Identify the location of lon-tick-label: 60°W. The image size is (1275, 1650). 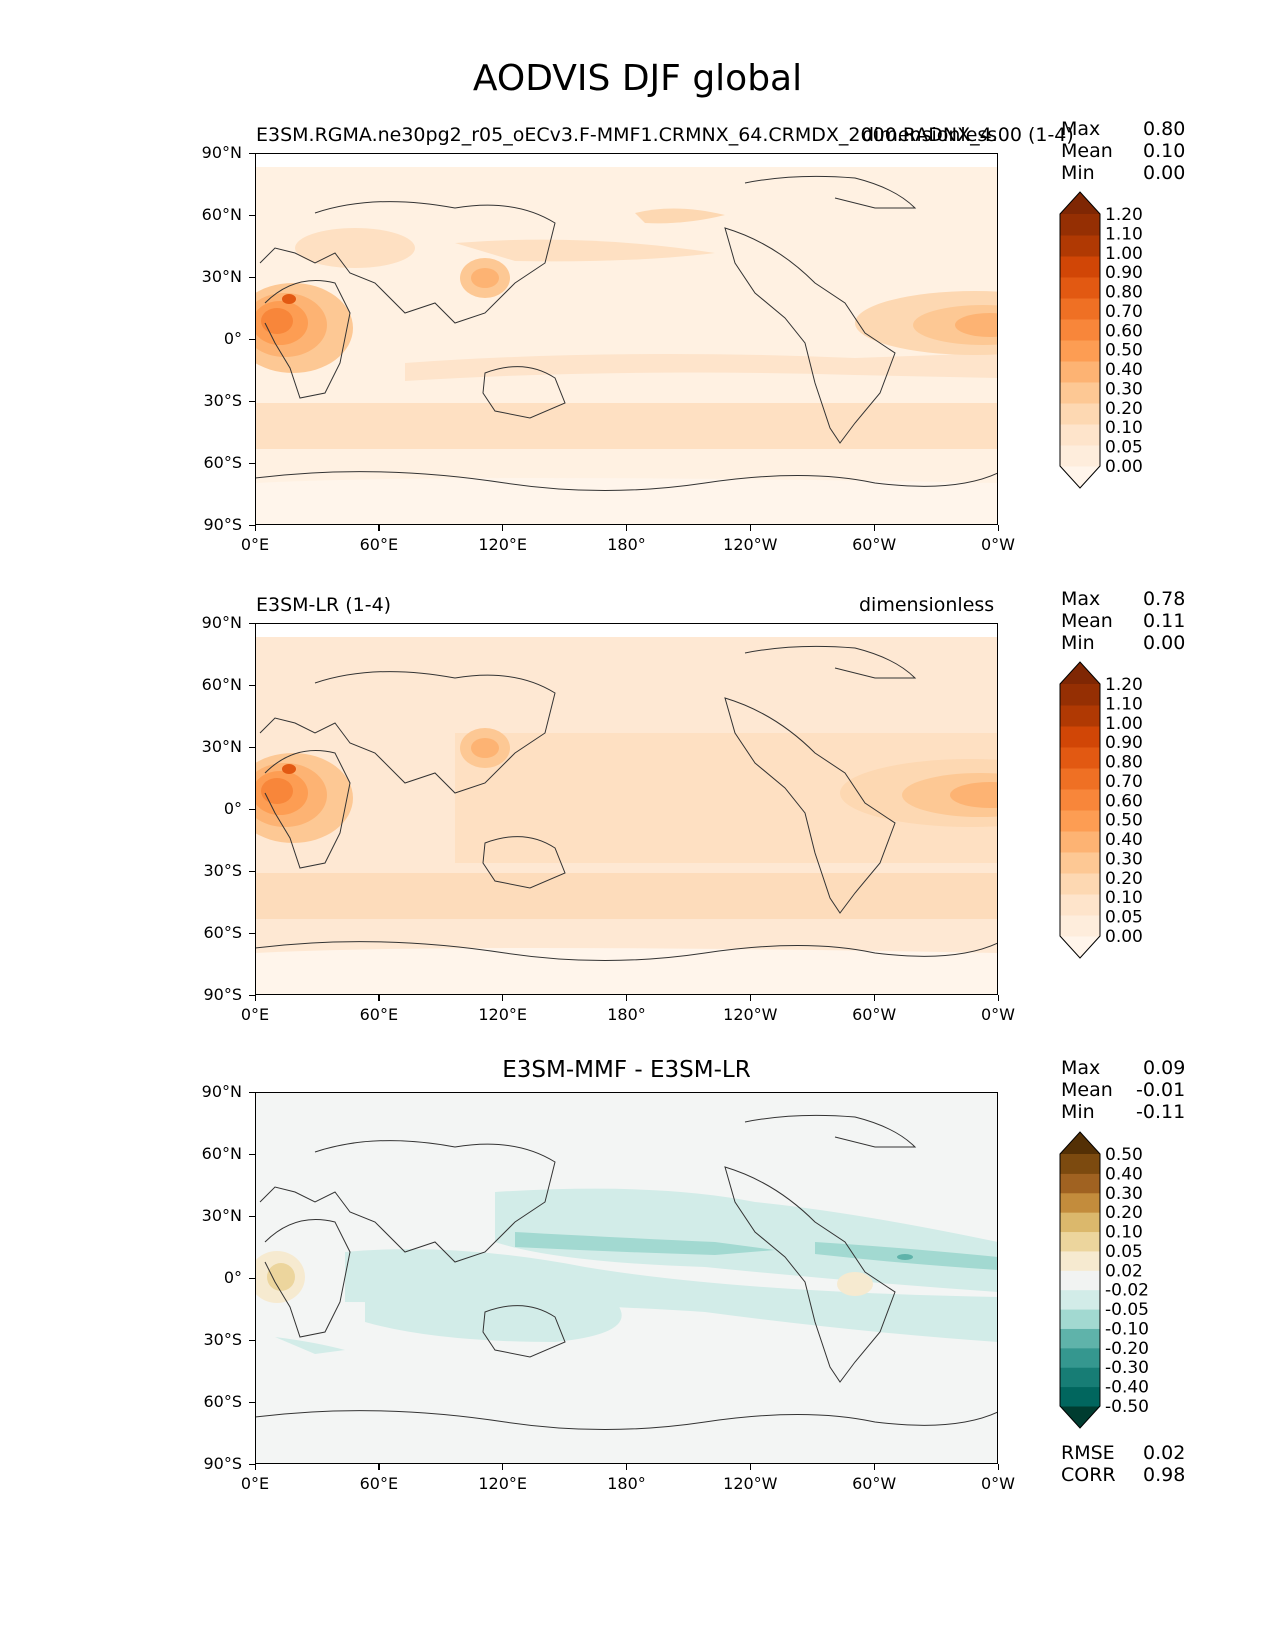
(874, 1014).